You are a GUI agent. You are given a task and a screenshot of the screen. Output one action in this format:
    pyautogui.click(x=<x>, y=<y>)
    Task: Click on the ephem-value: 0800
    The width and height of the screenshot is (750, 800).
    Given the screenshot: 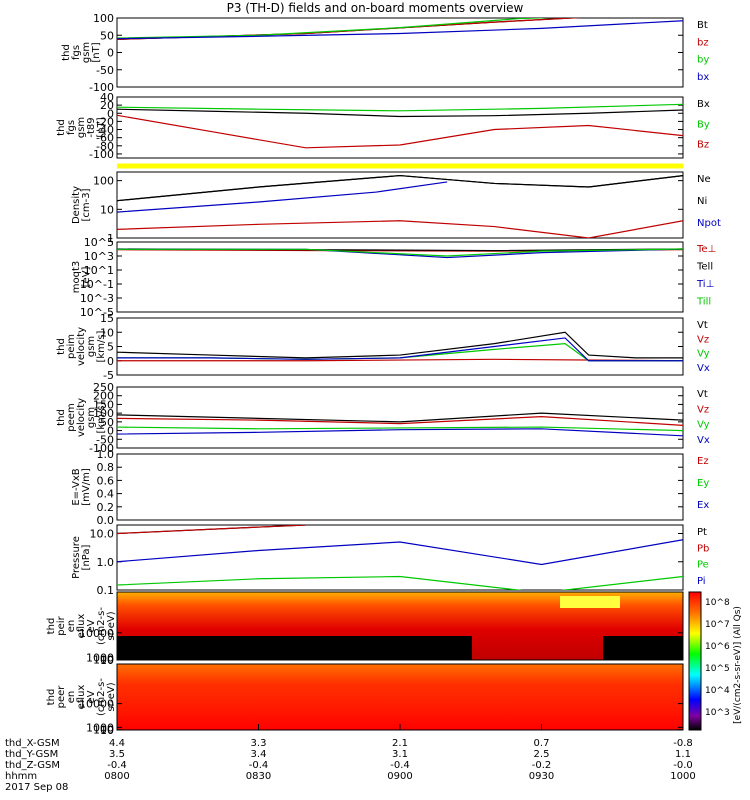 What is the action you would take?
    pyautogui.click(x=116, y=776)
    